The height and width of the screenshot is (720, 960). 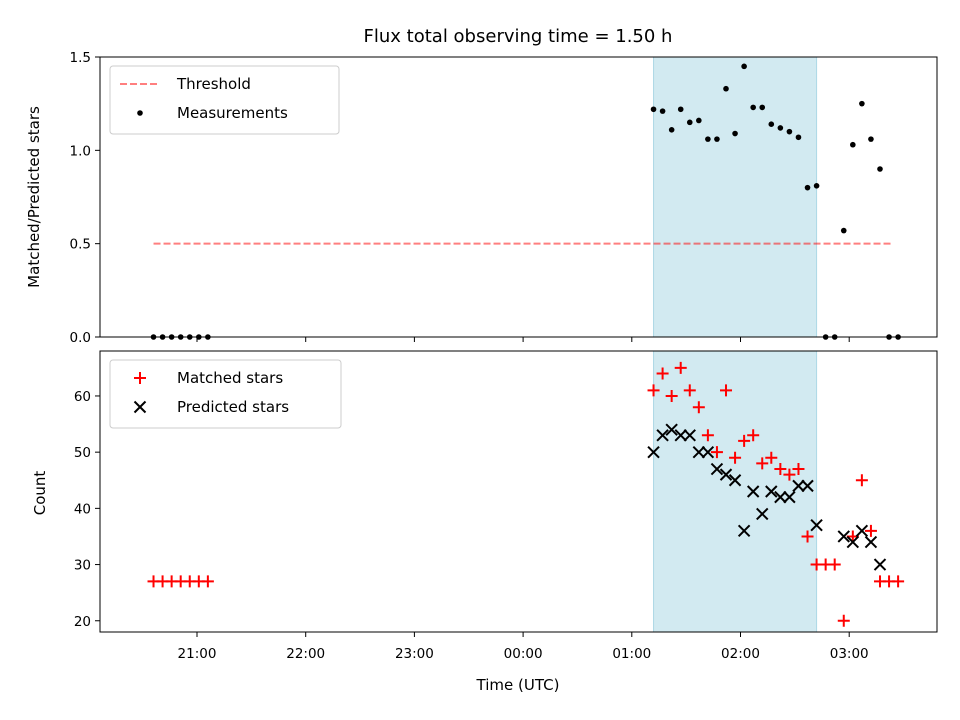 What do you see at coordinates (82, 566) in the screenshot?
I see `bottom-y-tick-label: 30` at bounding box center [82, 566].